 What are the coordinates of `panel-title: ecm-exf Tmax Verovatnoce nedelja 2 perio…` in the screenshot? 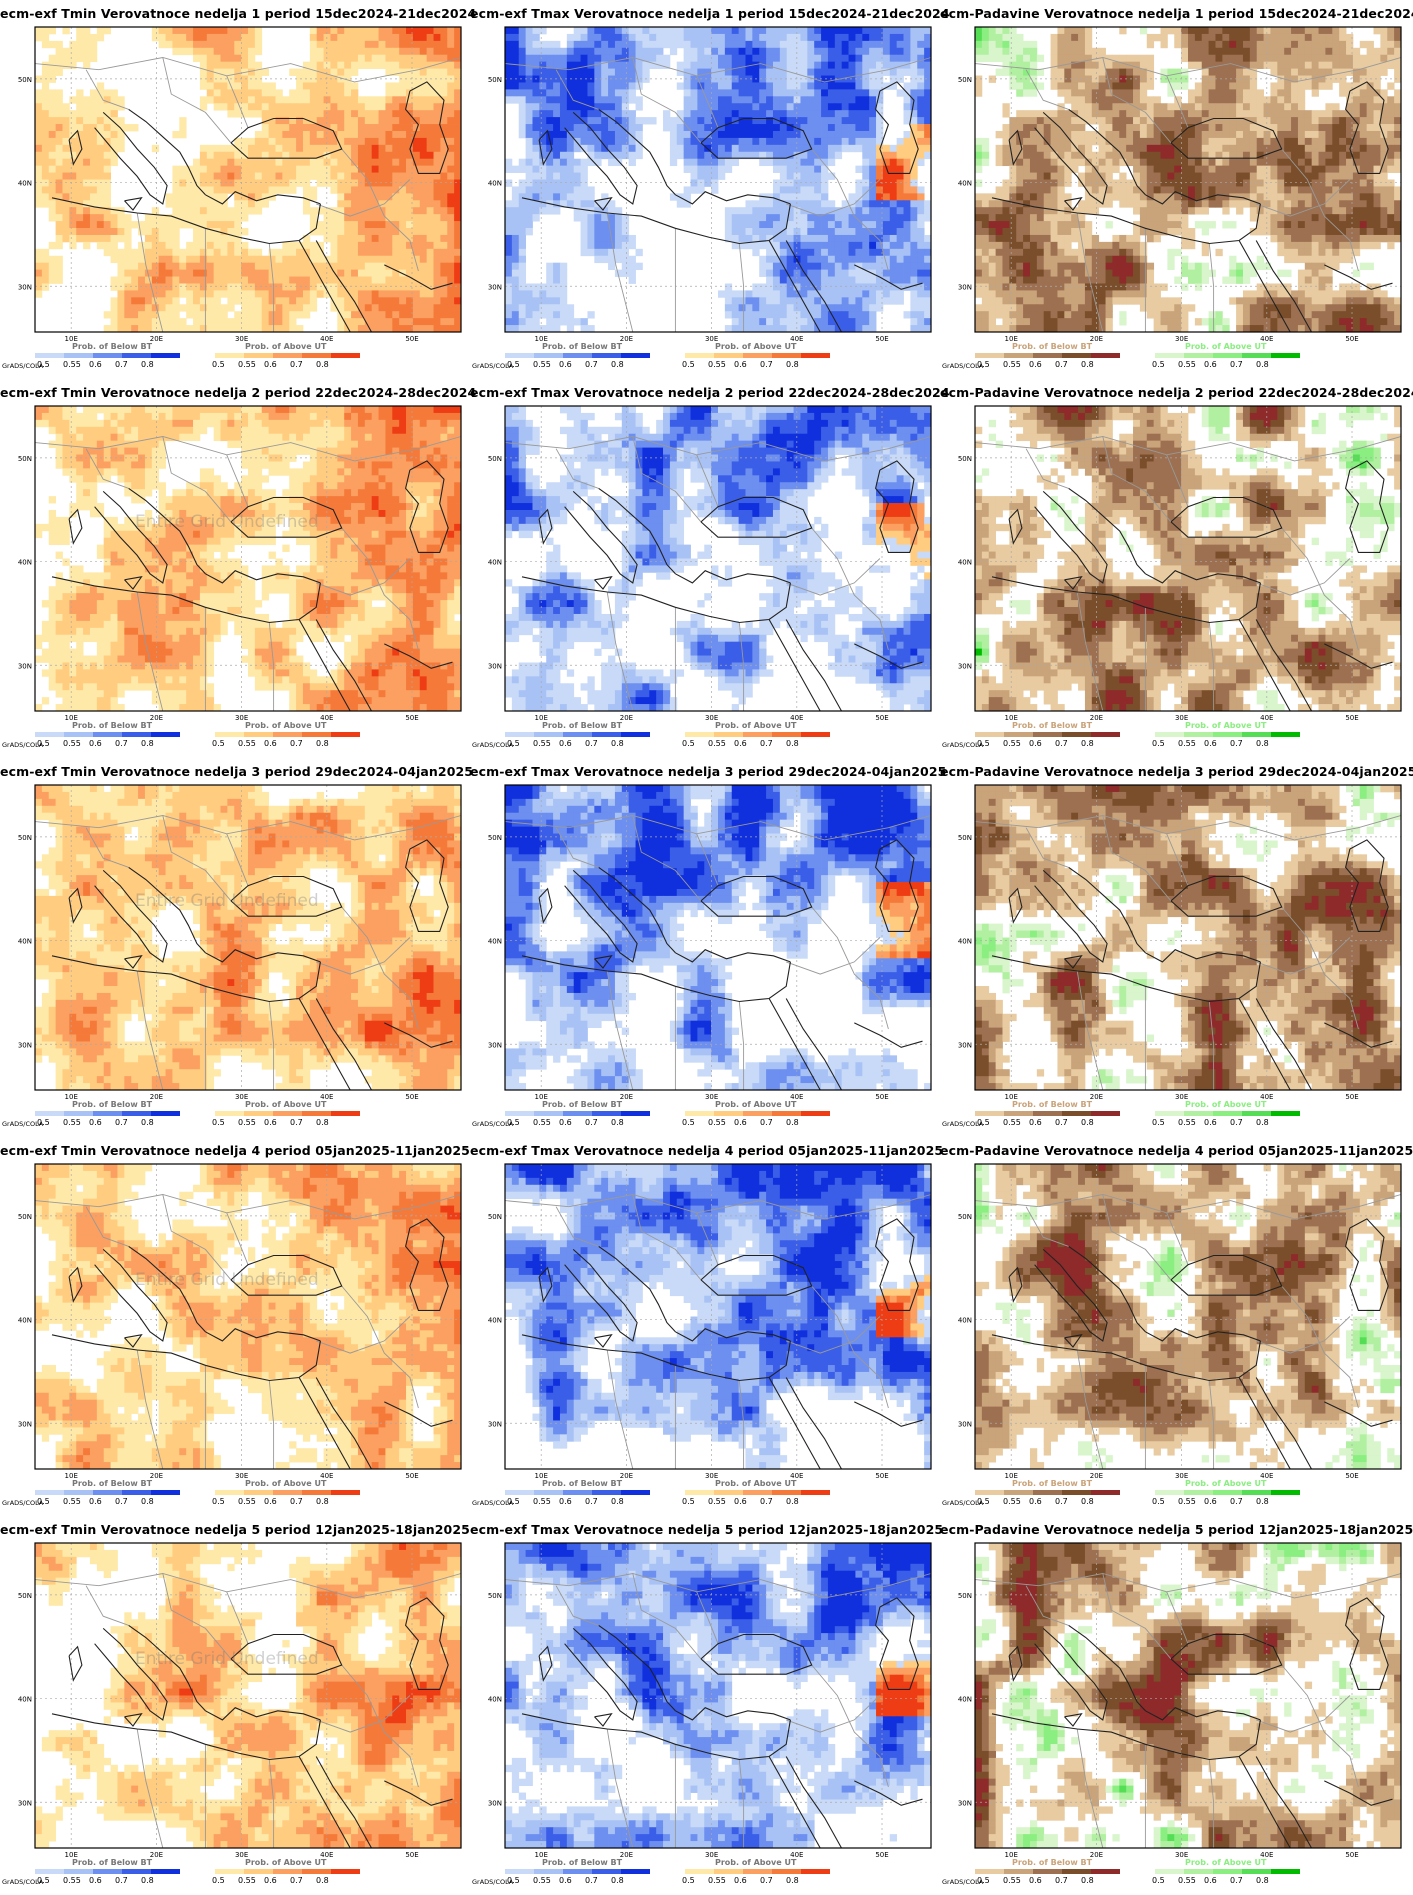 It's located at (710, 392).